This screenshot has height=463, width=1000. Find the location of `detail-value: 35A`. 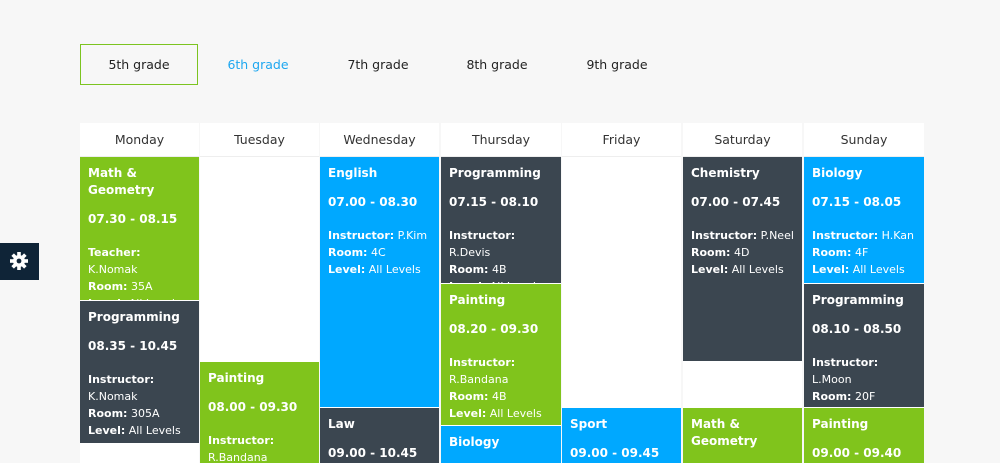

detail-value: 35A is located at coordinates (141, 286).